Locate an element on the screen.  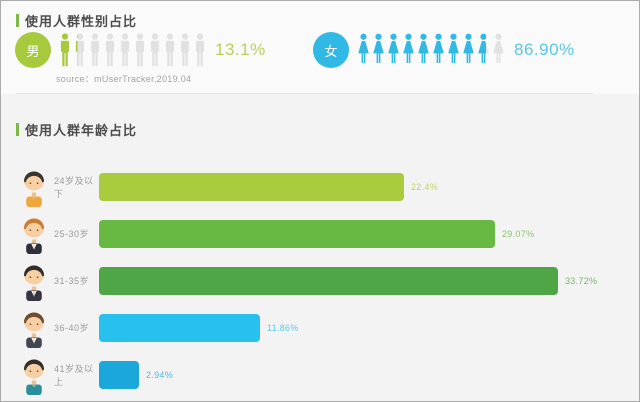
middle-aged-avatar-icon is located at coordinates (34, 330).